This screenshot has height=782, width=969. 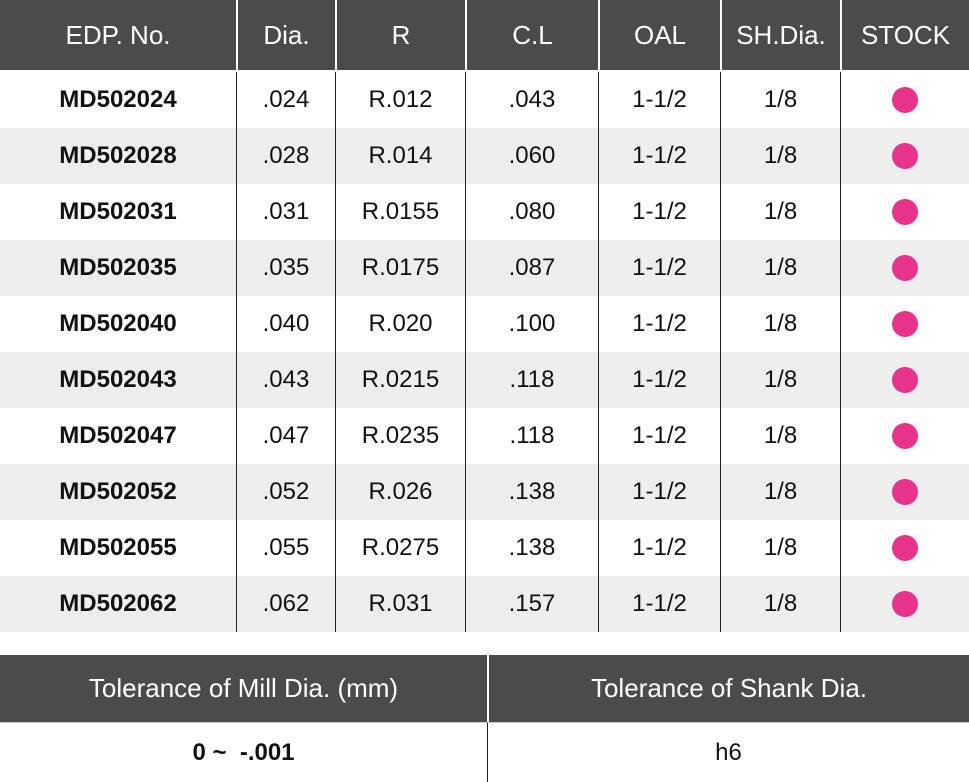 What do you see at coordinates (531, 35) in the screenshot?
I see `column-header: C.L` at bounding box center [531, 35].